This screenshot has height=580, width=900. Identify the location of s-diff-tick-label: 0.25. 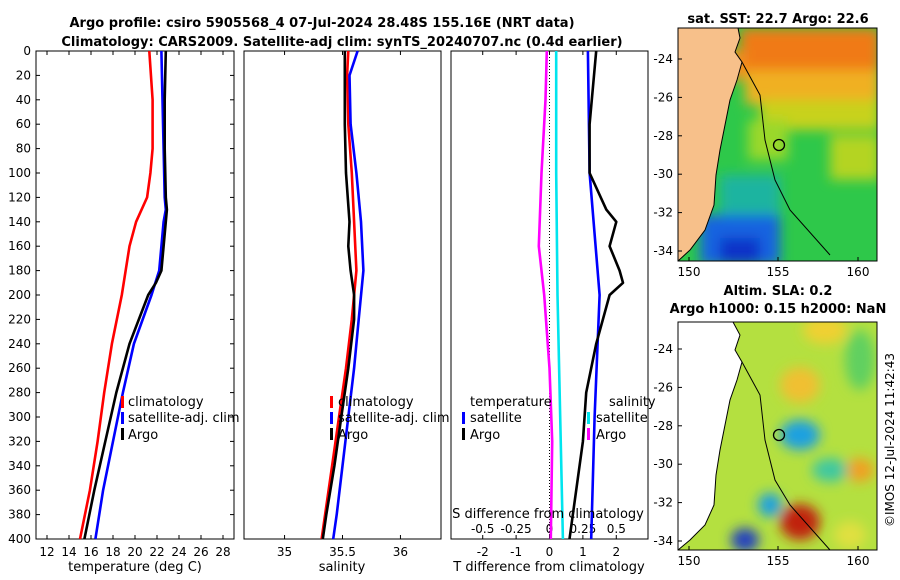
(583, 529).